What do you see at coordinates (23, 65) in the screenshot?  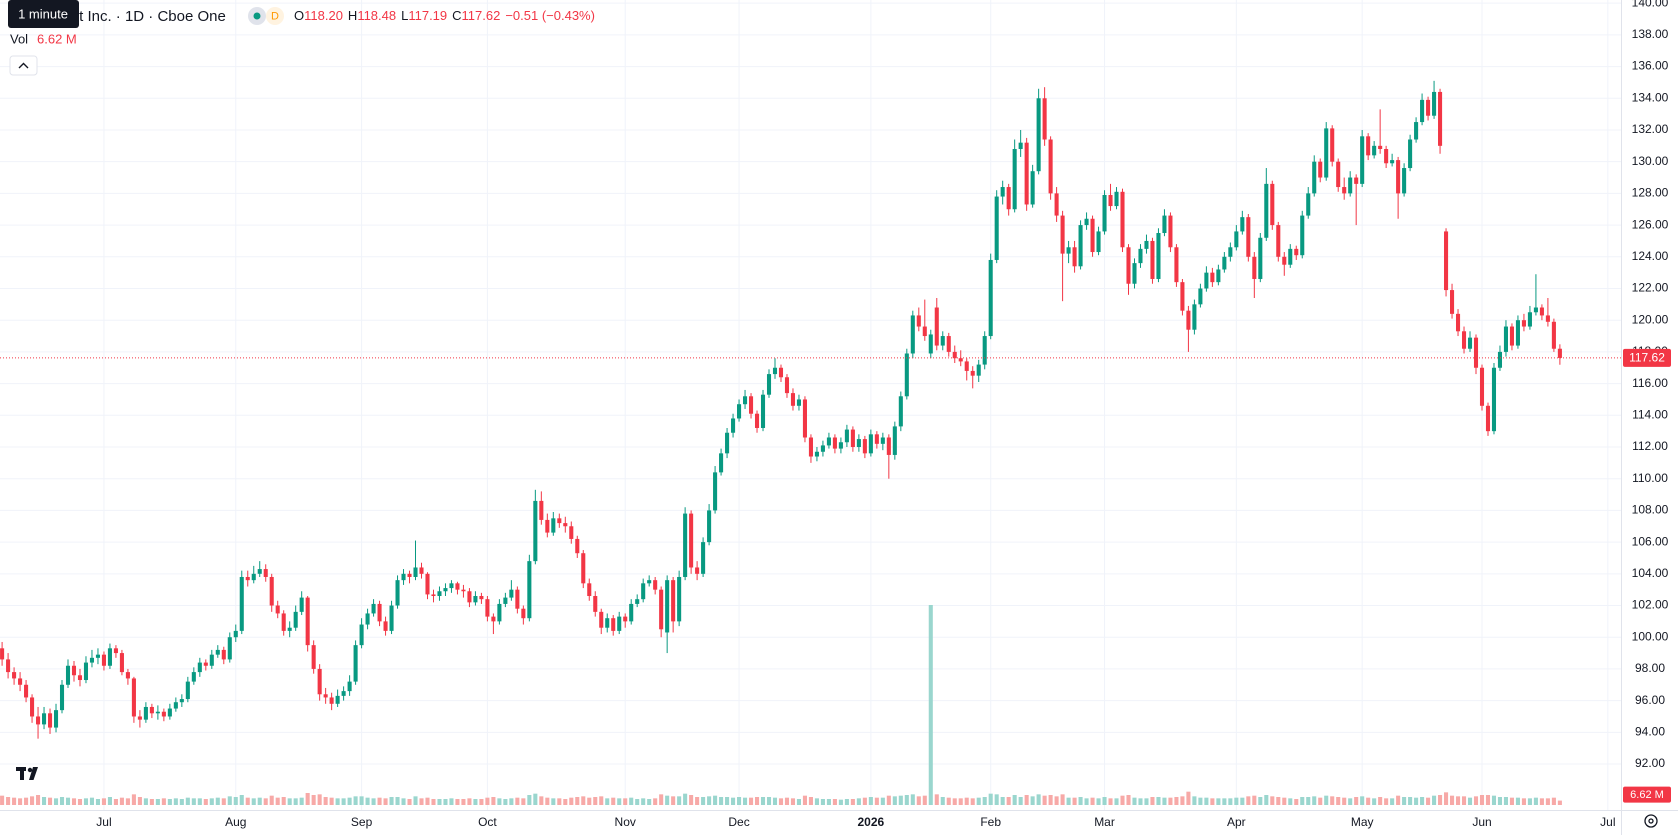 I see `collapse-button` at bounding box center [23, 65].